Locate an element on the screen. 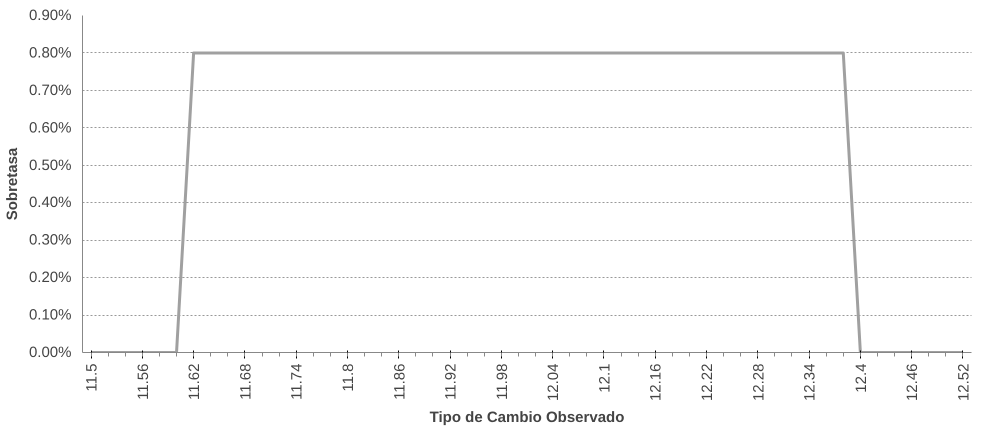  y-tick-label: 0.10% is located at coordinates (50, 315).